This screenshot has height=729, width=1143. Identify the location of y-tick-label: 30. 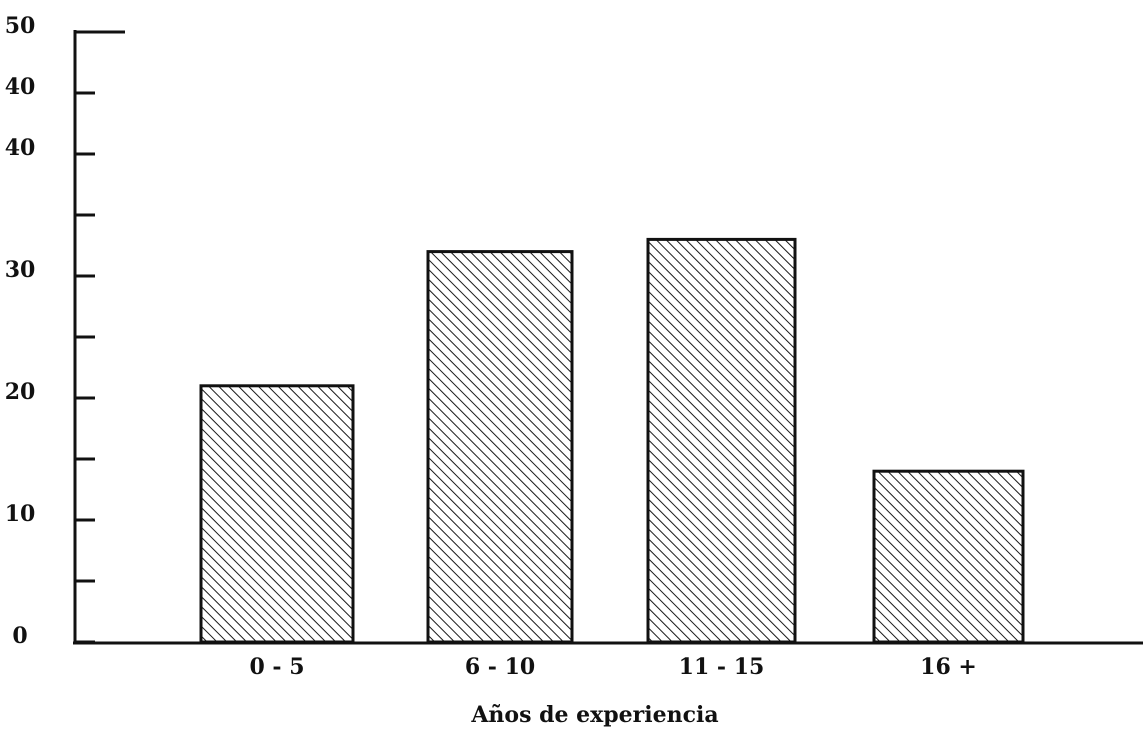
(20, 270).